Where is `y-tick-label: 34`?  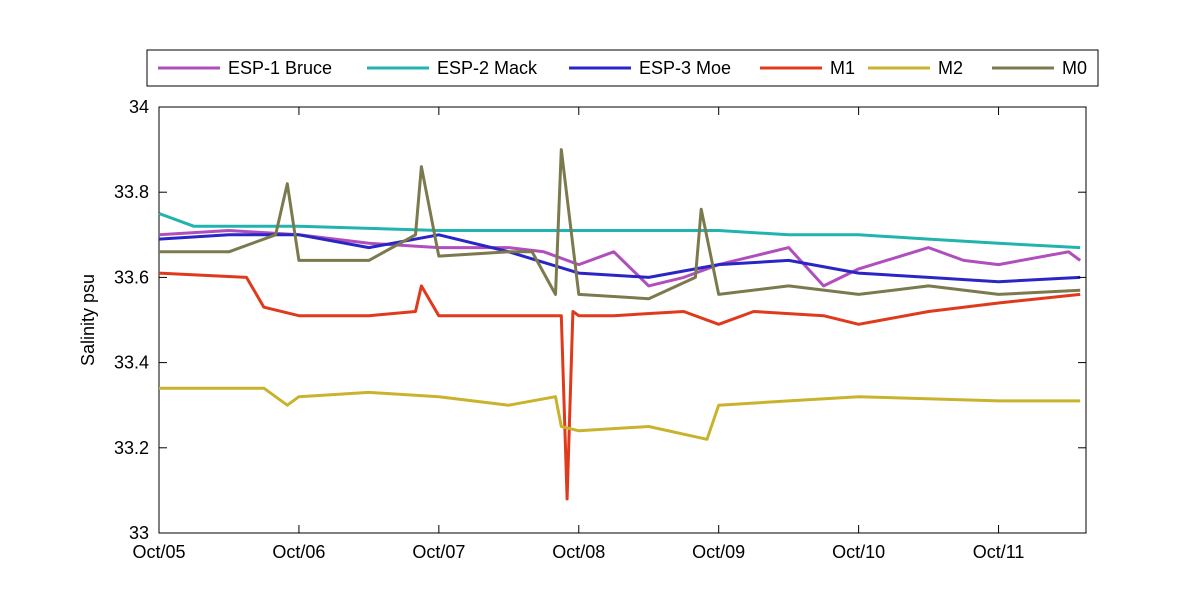 y-tick-label: 34 is located at coordinates (139, 107).